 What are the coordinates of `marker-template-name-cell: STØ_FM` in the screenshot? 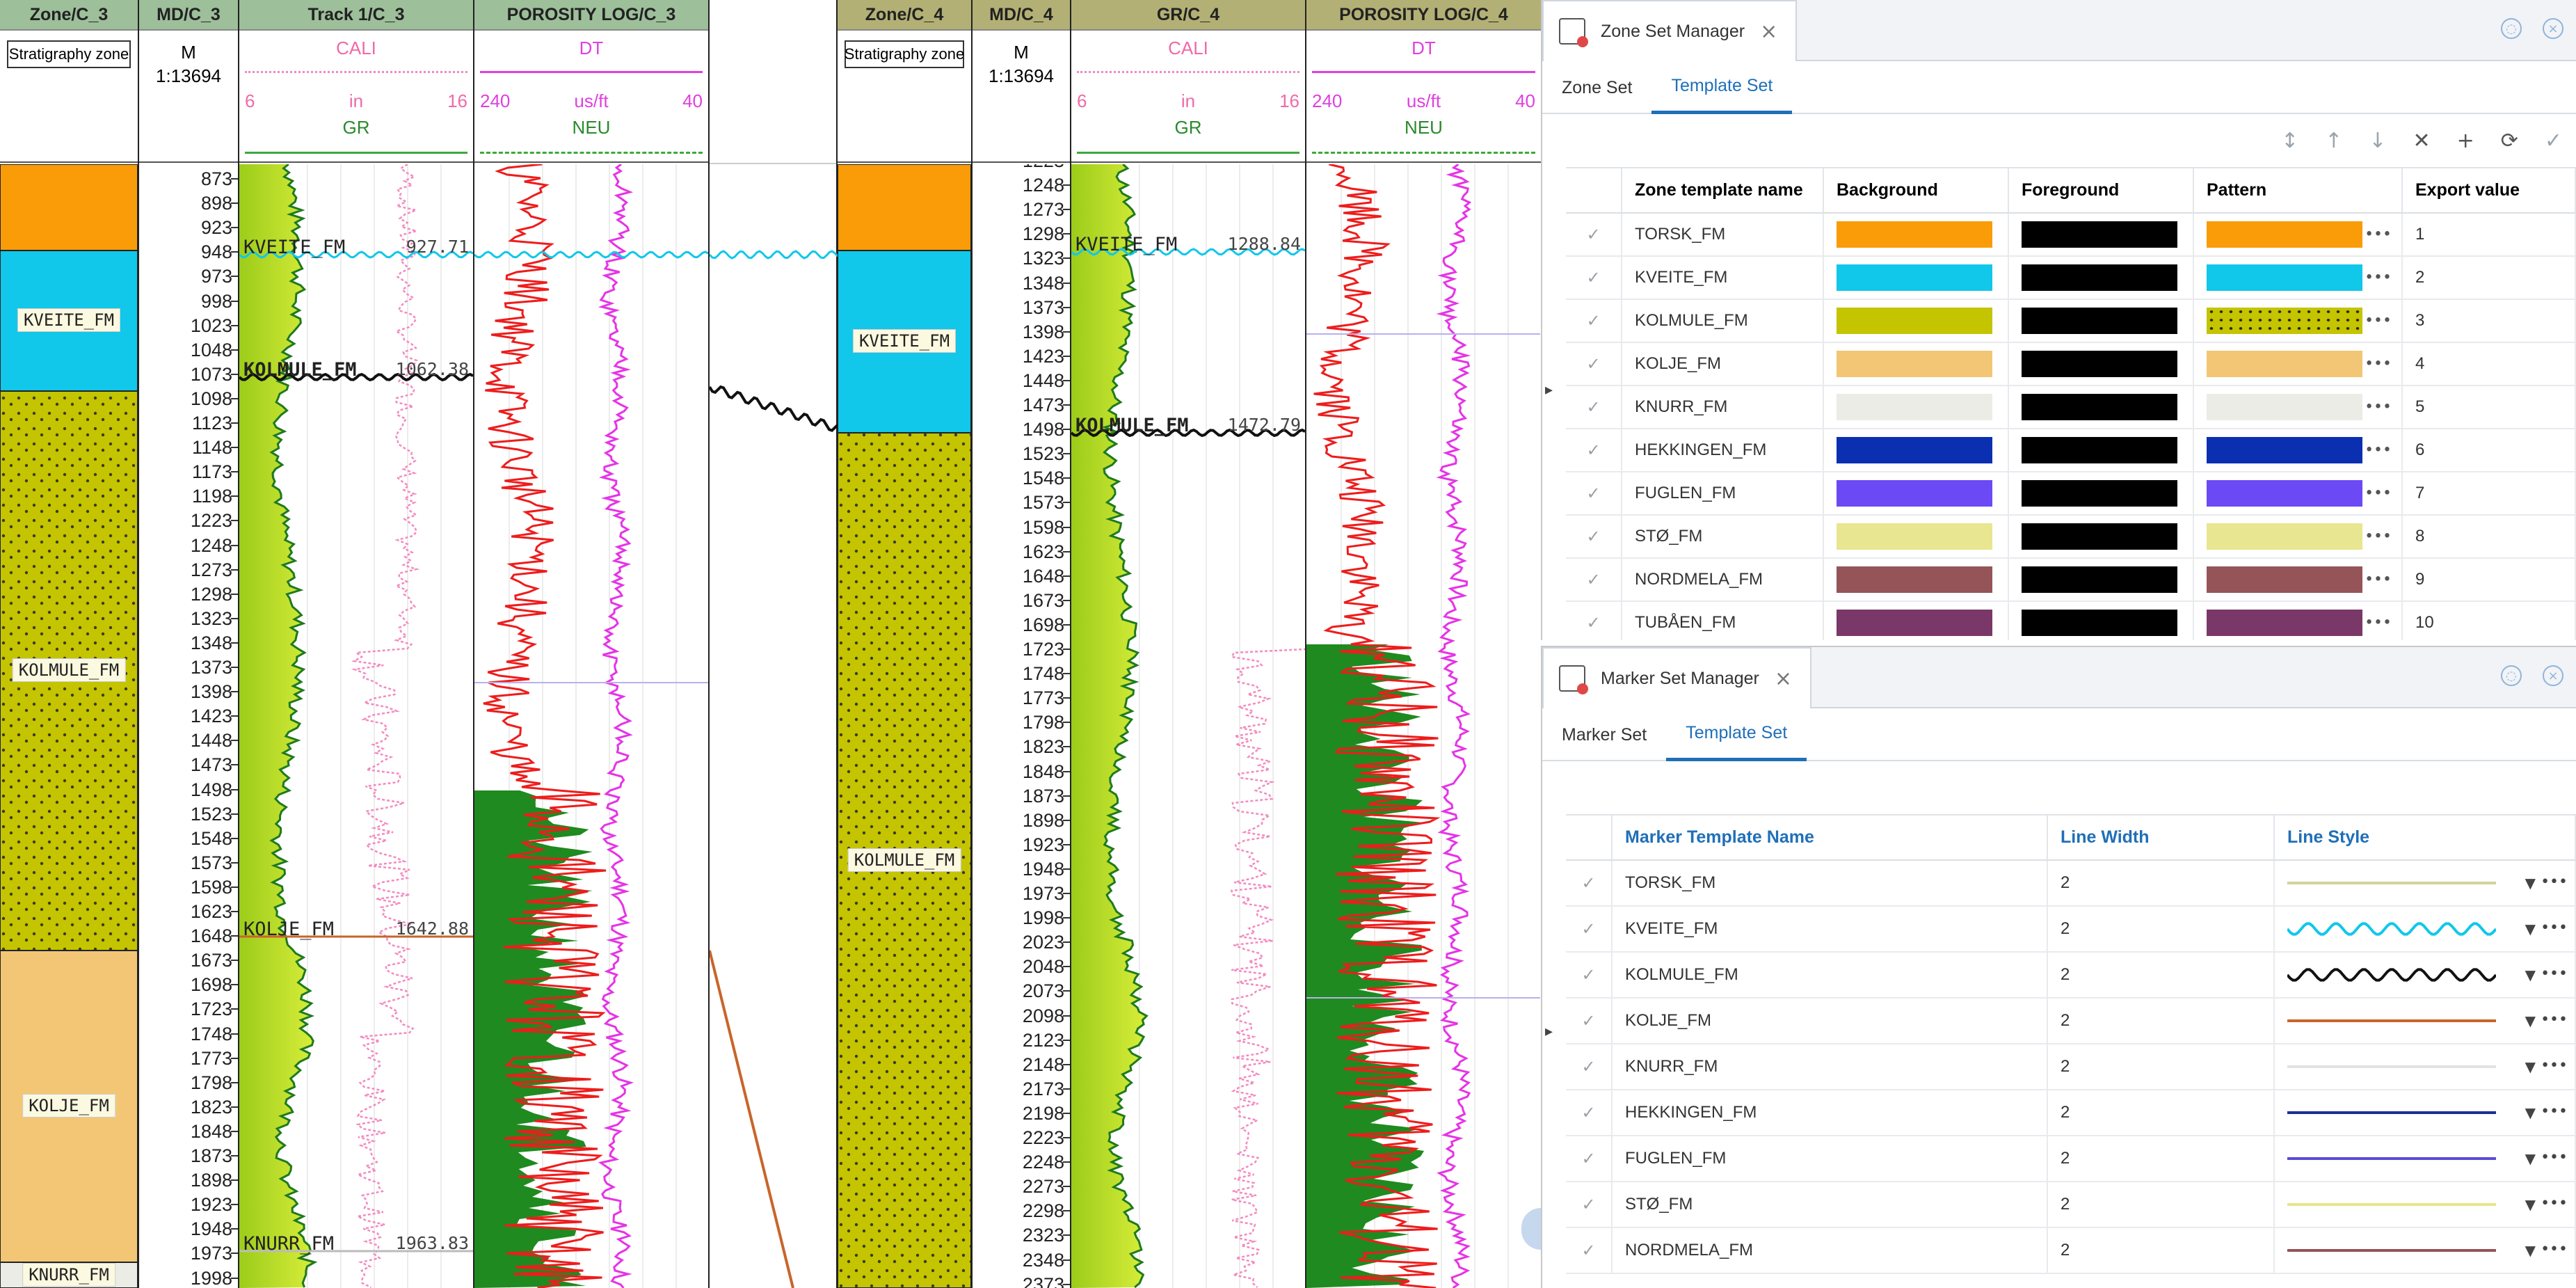 It's located at (1830, 1205).